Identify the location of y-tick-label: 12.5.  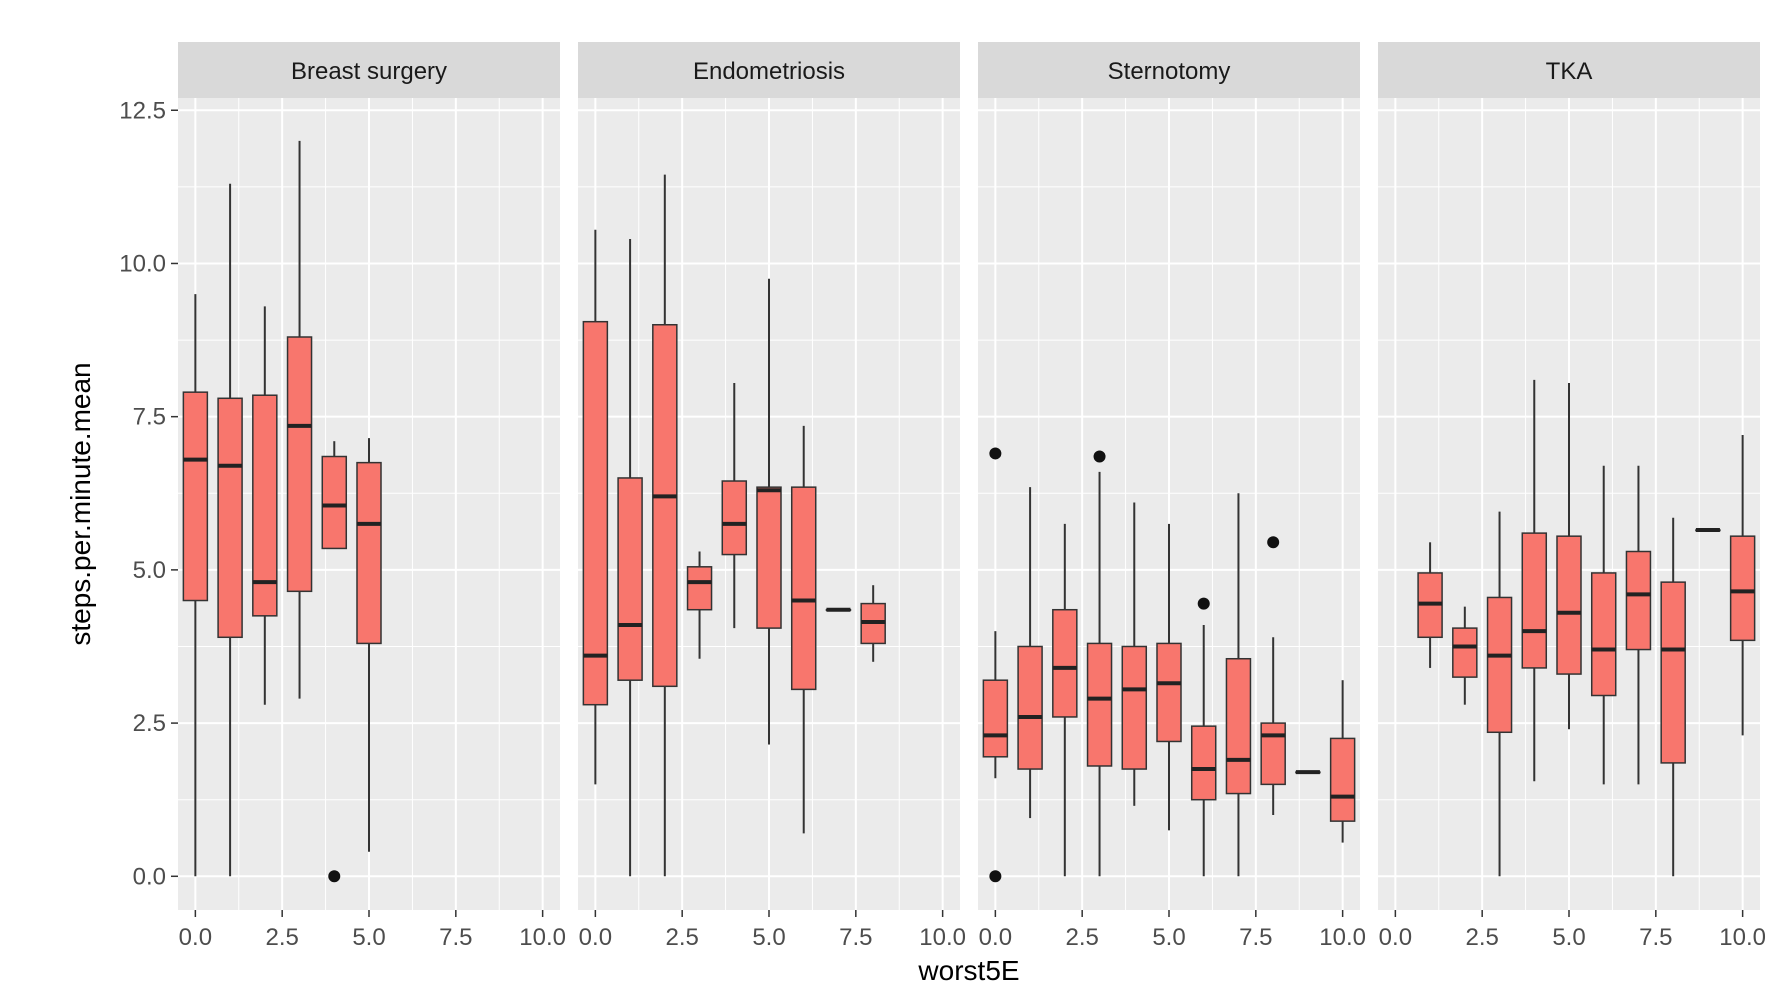
(142, 110).